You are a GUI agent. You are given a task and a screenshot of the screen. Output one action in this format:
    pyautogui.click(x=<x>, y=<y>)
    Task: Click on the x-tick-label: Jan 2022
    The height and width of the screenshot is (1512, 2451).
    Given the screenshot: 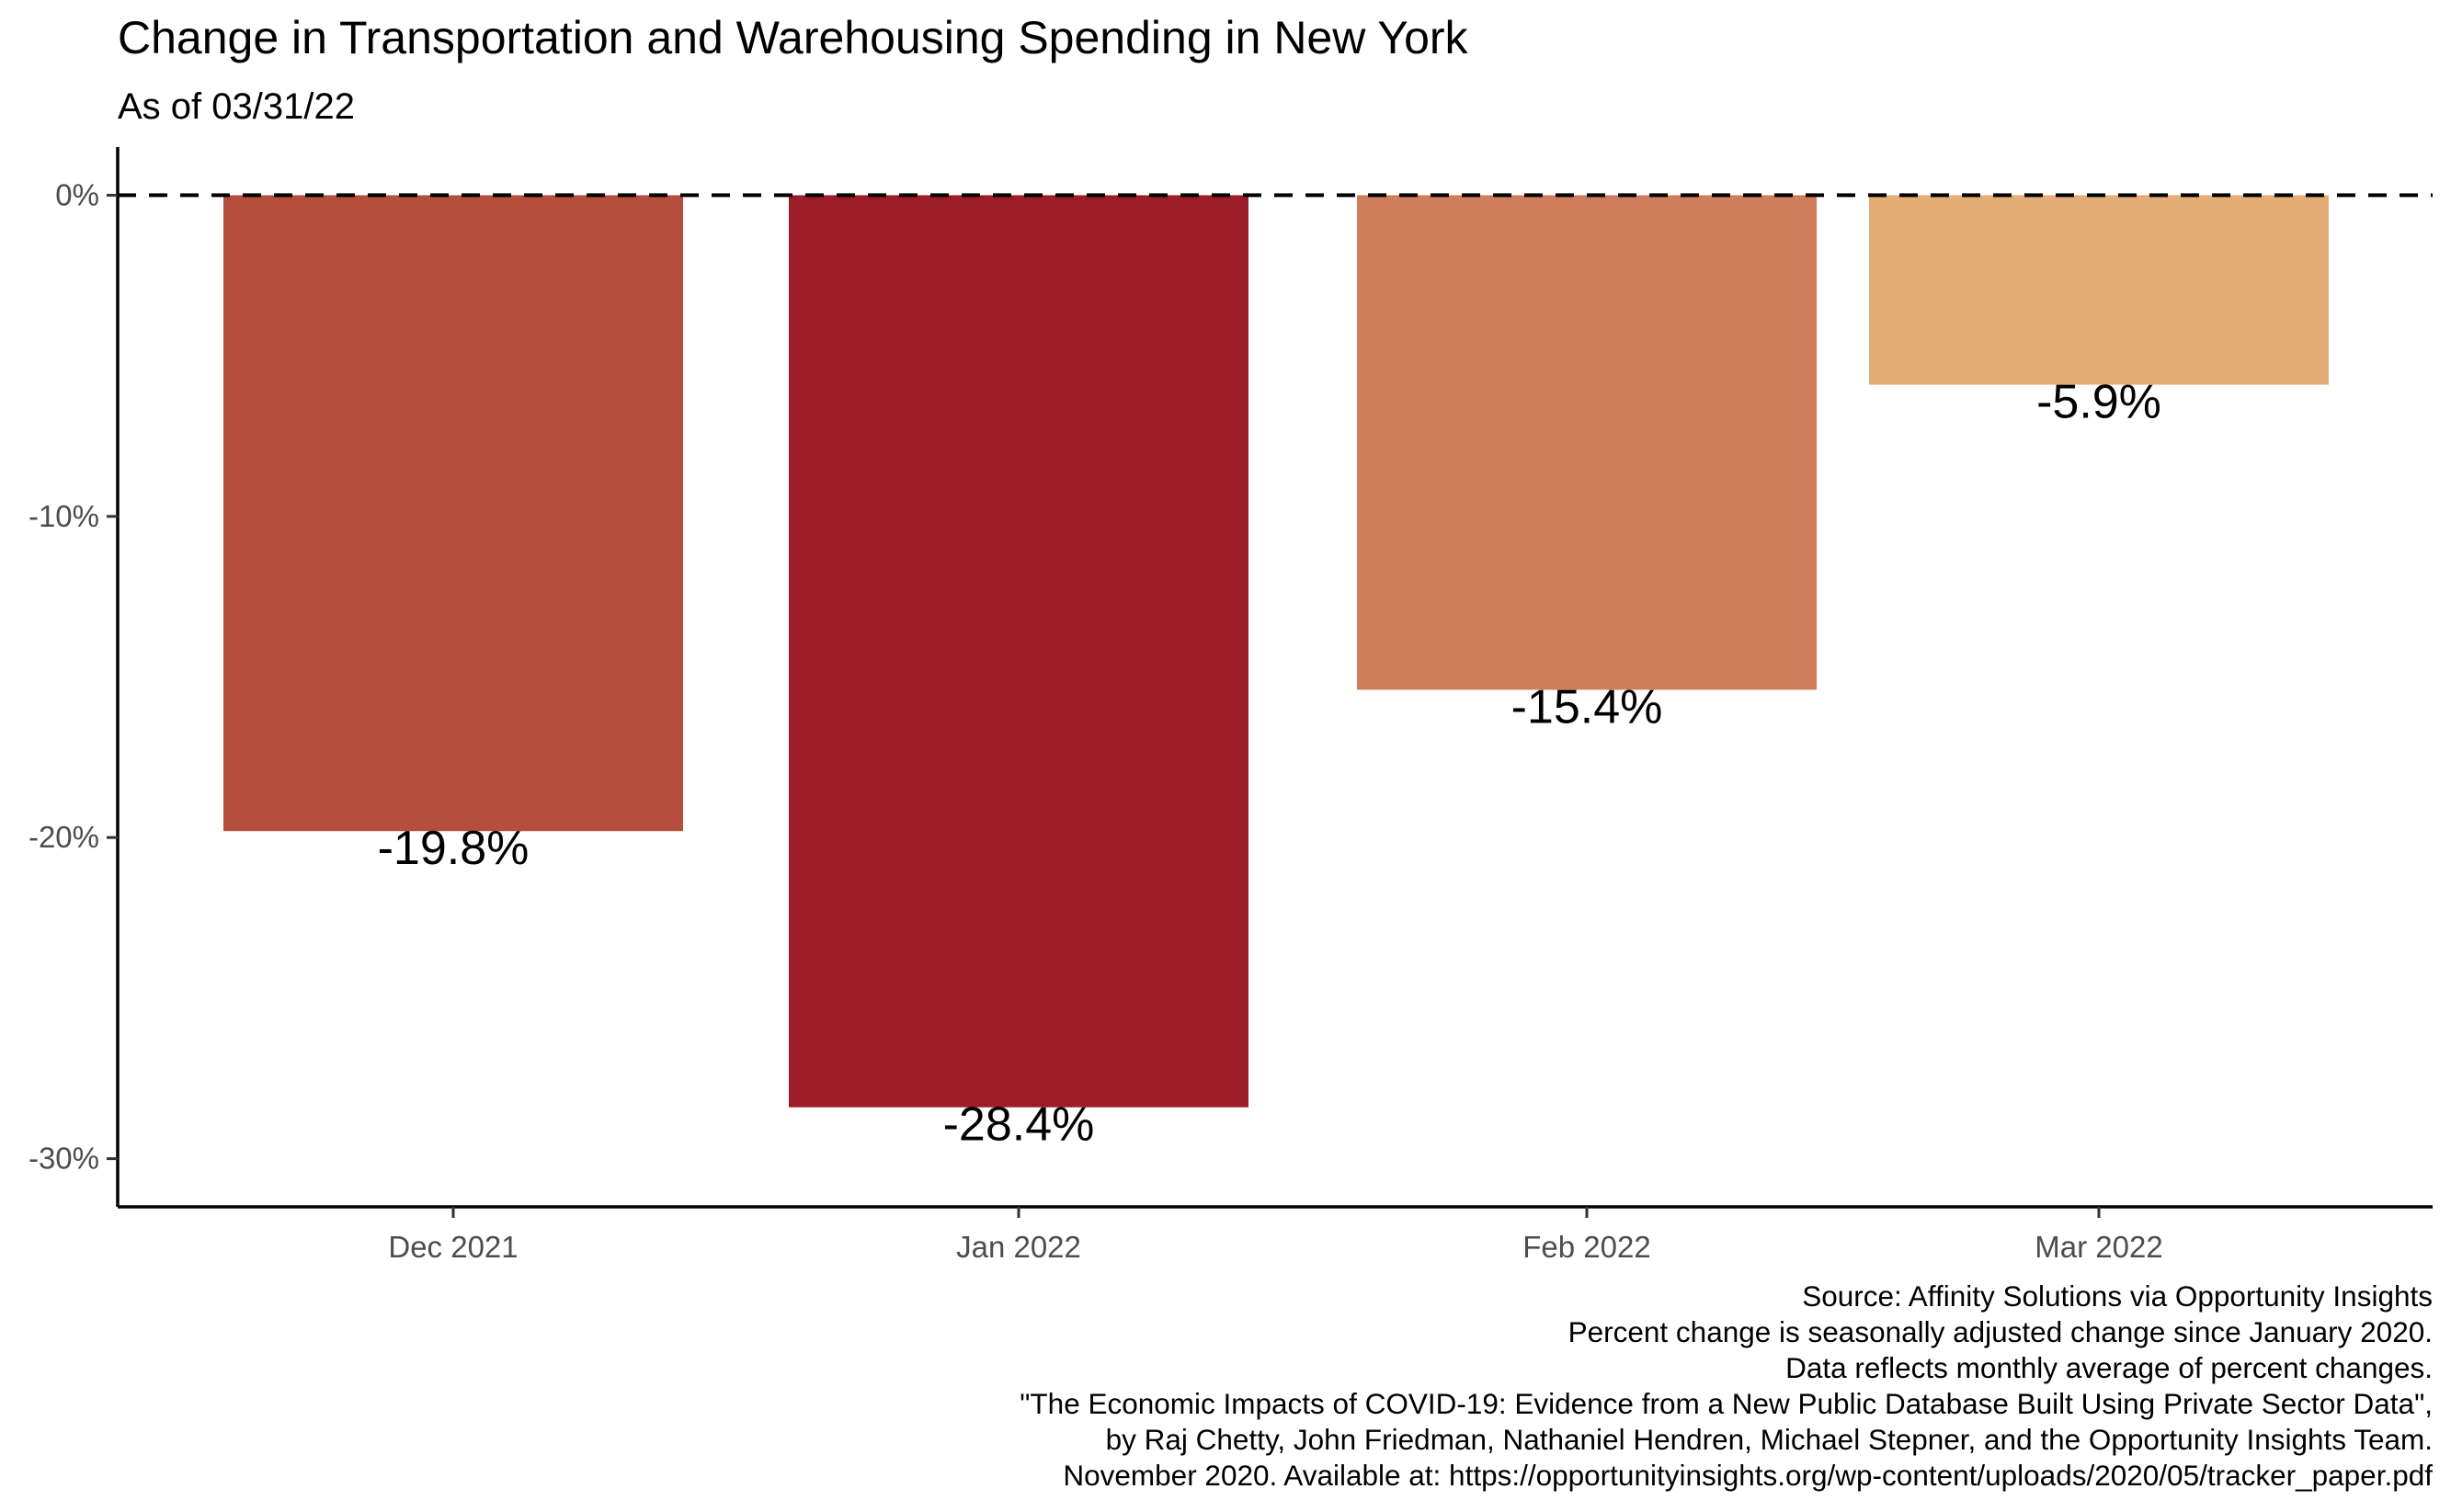 What is the action you would take?
    pyautogui.click(x=1018, y=1247)
    